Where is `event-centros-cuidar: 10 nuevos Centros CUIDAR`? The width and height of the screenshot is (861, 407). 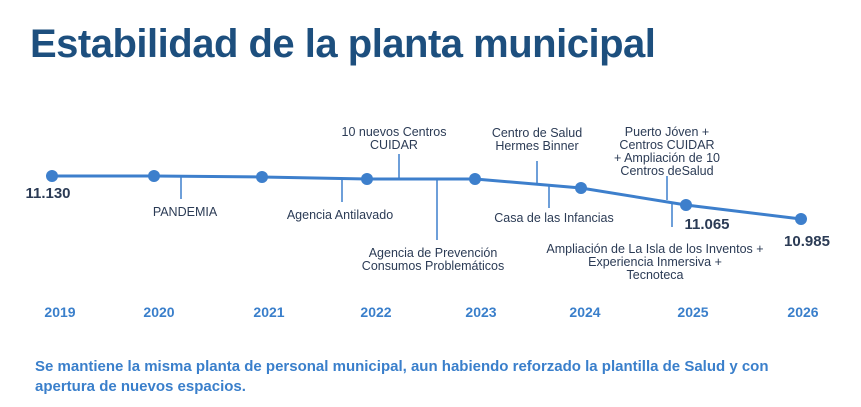 event-centros-cuidar: 10 nuevos Centros CUIDAR is located at coordinates (394, 138).